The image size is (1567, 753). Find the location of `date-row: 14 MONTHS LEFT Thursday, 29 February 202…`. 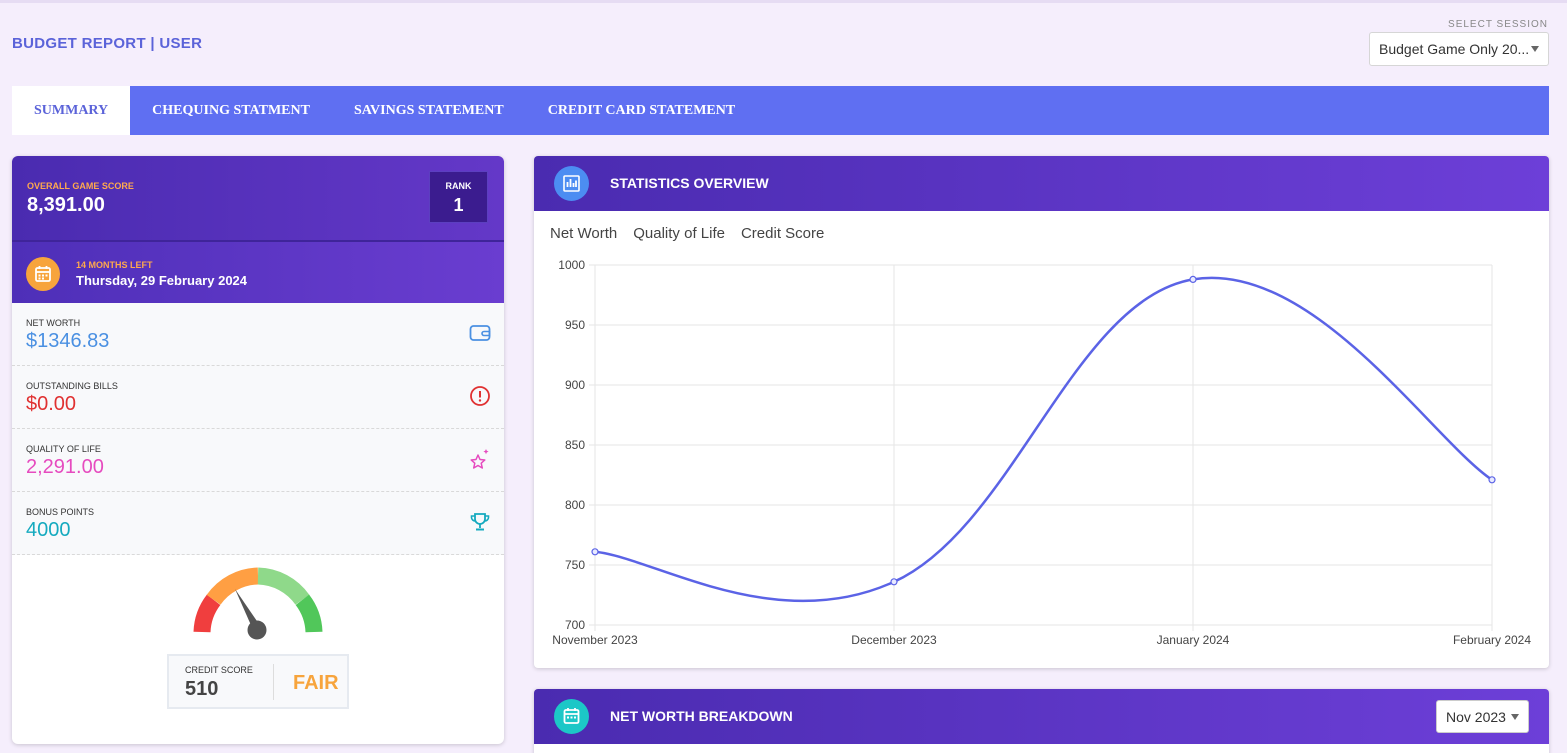

date-row: 14 MONTHS LEFT Thursday, 29 February 202… is located at coordinates (258, 271).